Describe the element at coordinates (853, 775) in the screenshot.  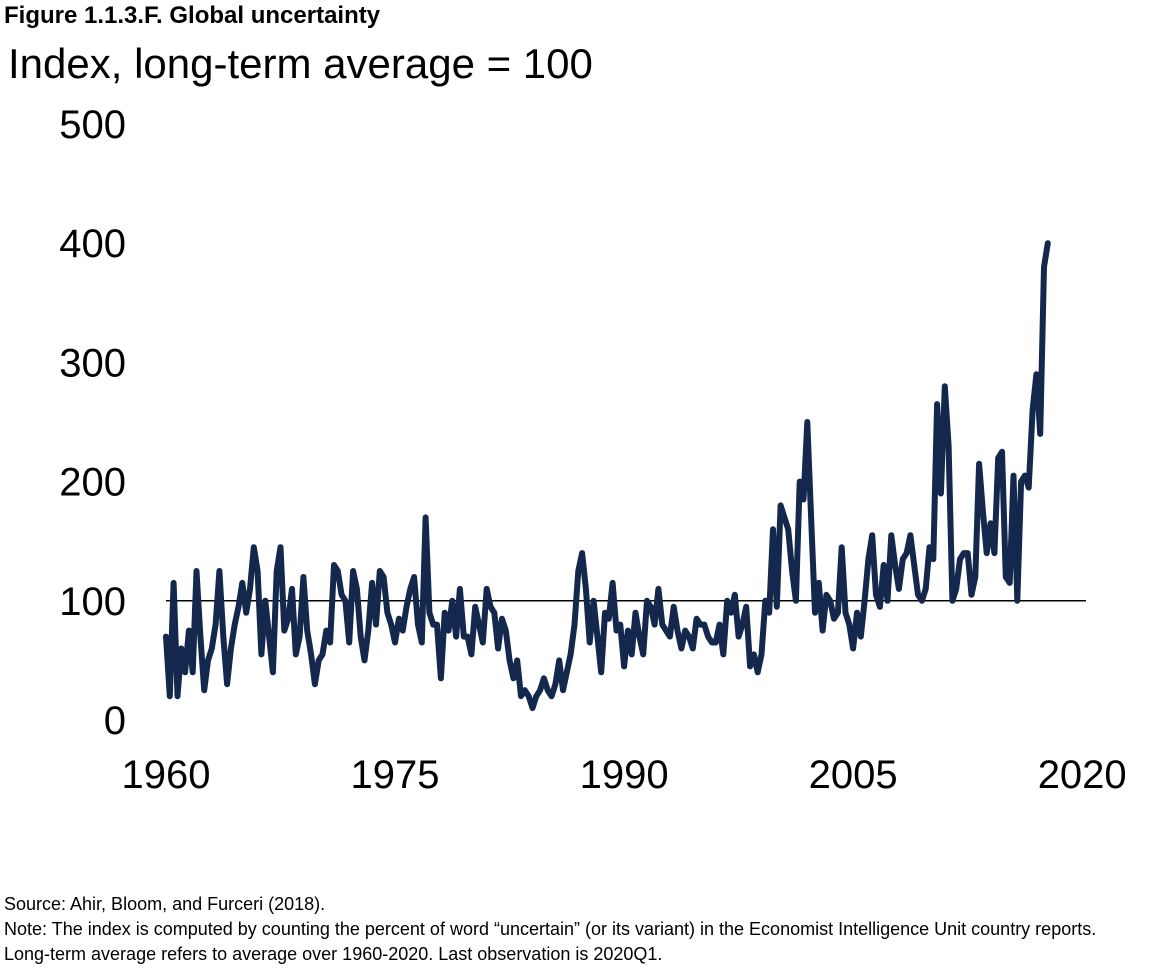
I see `x-tick-label: 2005` at that location.